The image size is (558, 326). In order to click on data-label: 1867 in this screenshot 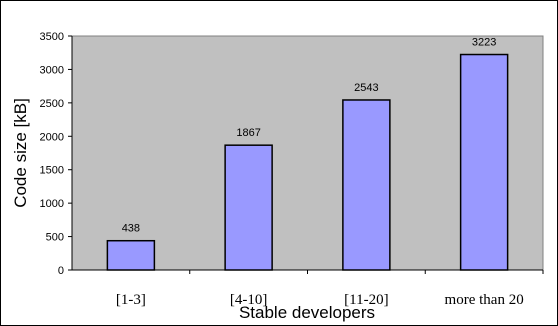, I will do `click(248, 133)`.